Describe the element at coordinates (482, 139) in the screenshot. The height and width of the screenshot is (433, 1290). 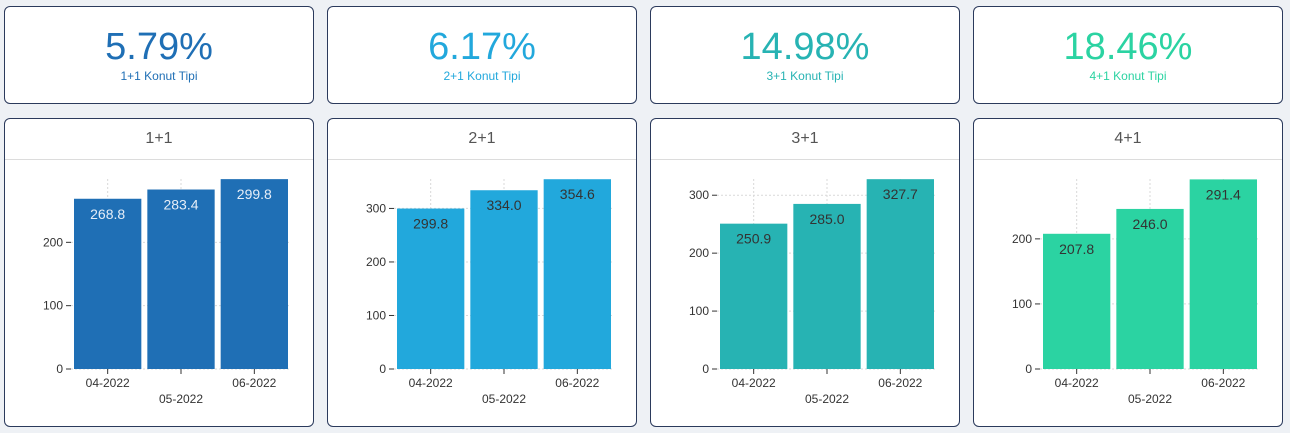
I see `chart-title: 2+1` at that location.